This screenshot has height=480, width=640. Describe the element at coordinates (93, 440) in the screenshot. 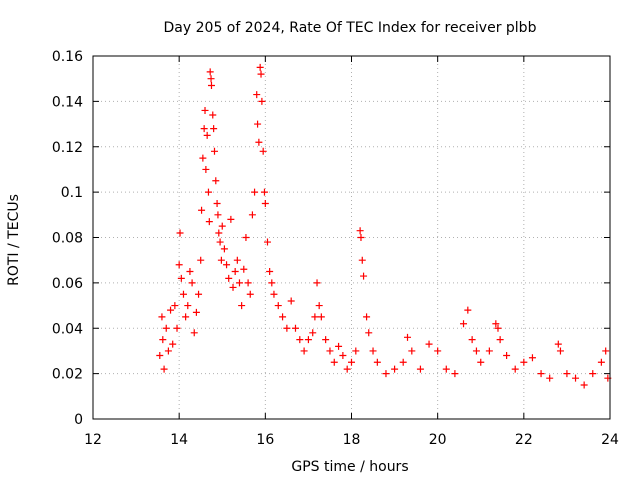

I see `x-tick-label: 12` at that location.